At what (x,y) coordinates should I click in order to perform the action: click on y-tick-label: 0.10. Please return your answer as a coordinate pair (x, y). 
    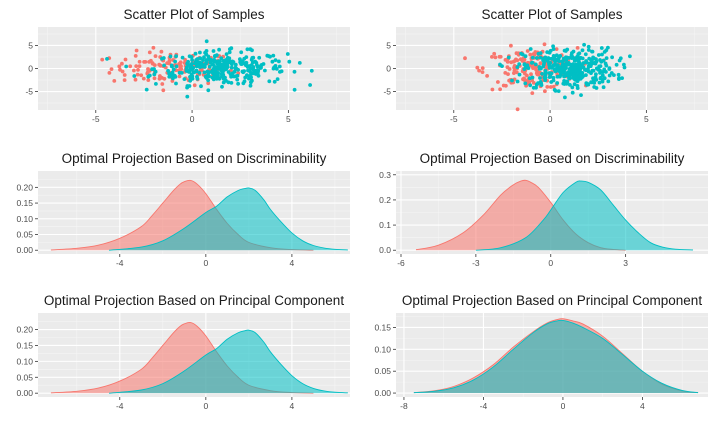
    Looking at the image, I should click on (24, 361).